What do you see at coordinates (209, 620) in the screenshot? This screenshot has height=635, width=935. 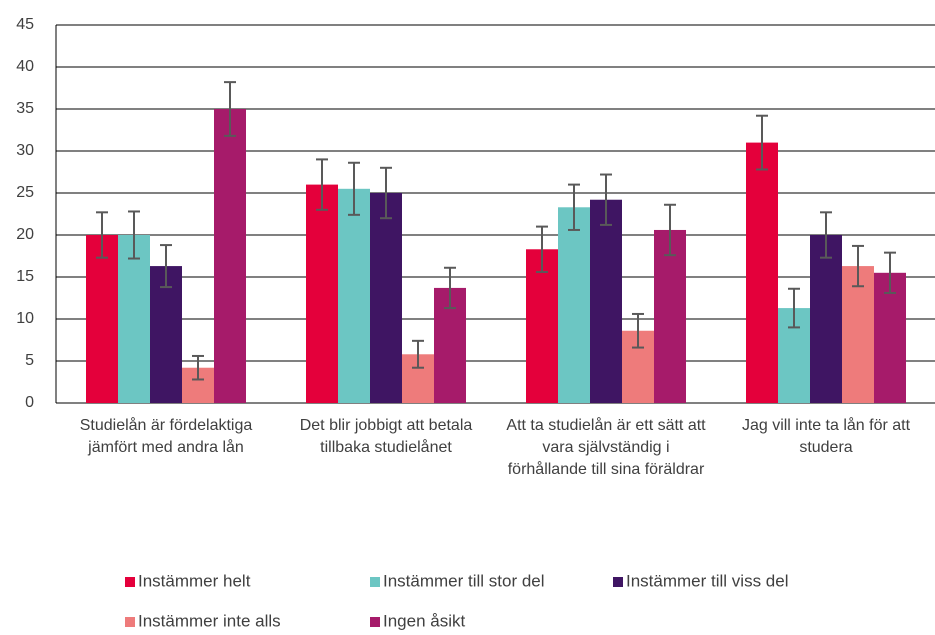 I see `legend-label: Instämmer inte alls` at bounding box center [209, 620].